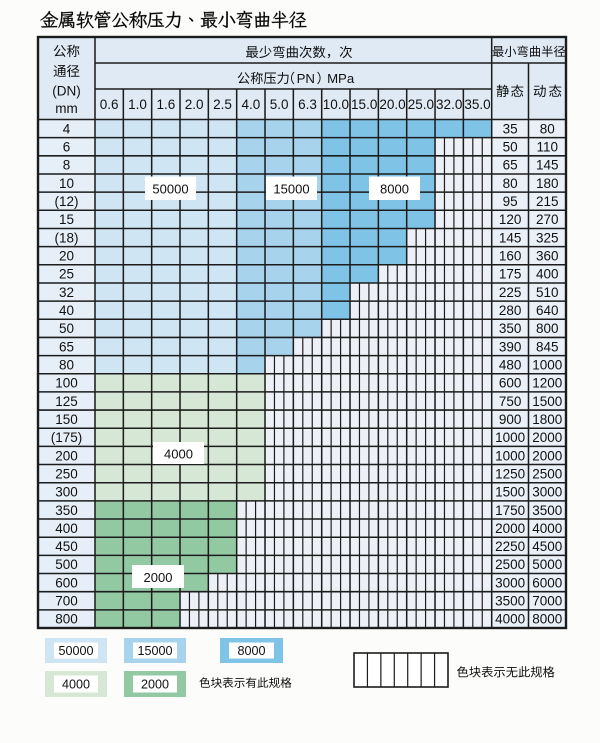 Image resolution: width=600 pixels, height=743 pixels. What do you see at coordinates (67, 437) in the screenshot?
I see `svg-text: (175)` at bounding box center [67, 437].